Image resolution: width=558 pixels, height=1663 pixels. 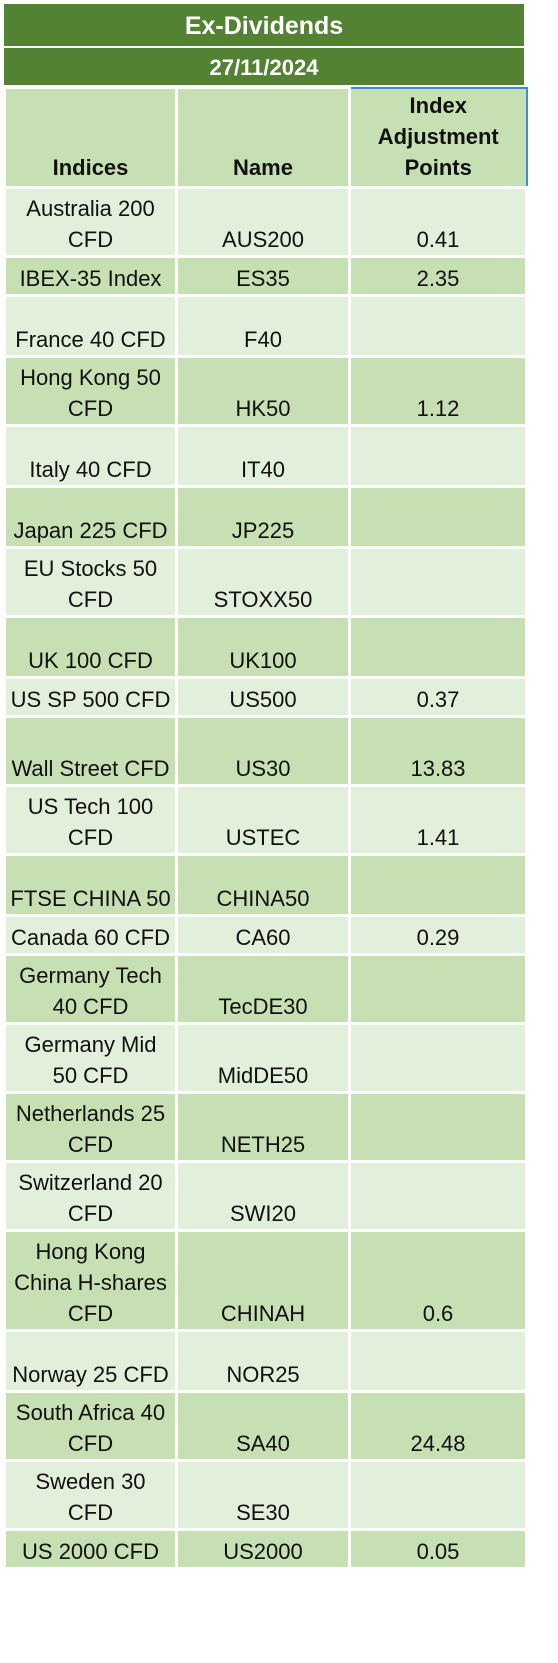 I want to click on cell-name: US500, so click(x=263, y=697).